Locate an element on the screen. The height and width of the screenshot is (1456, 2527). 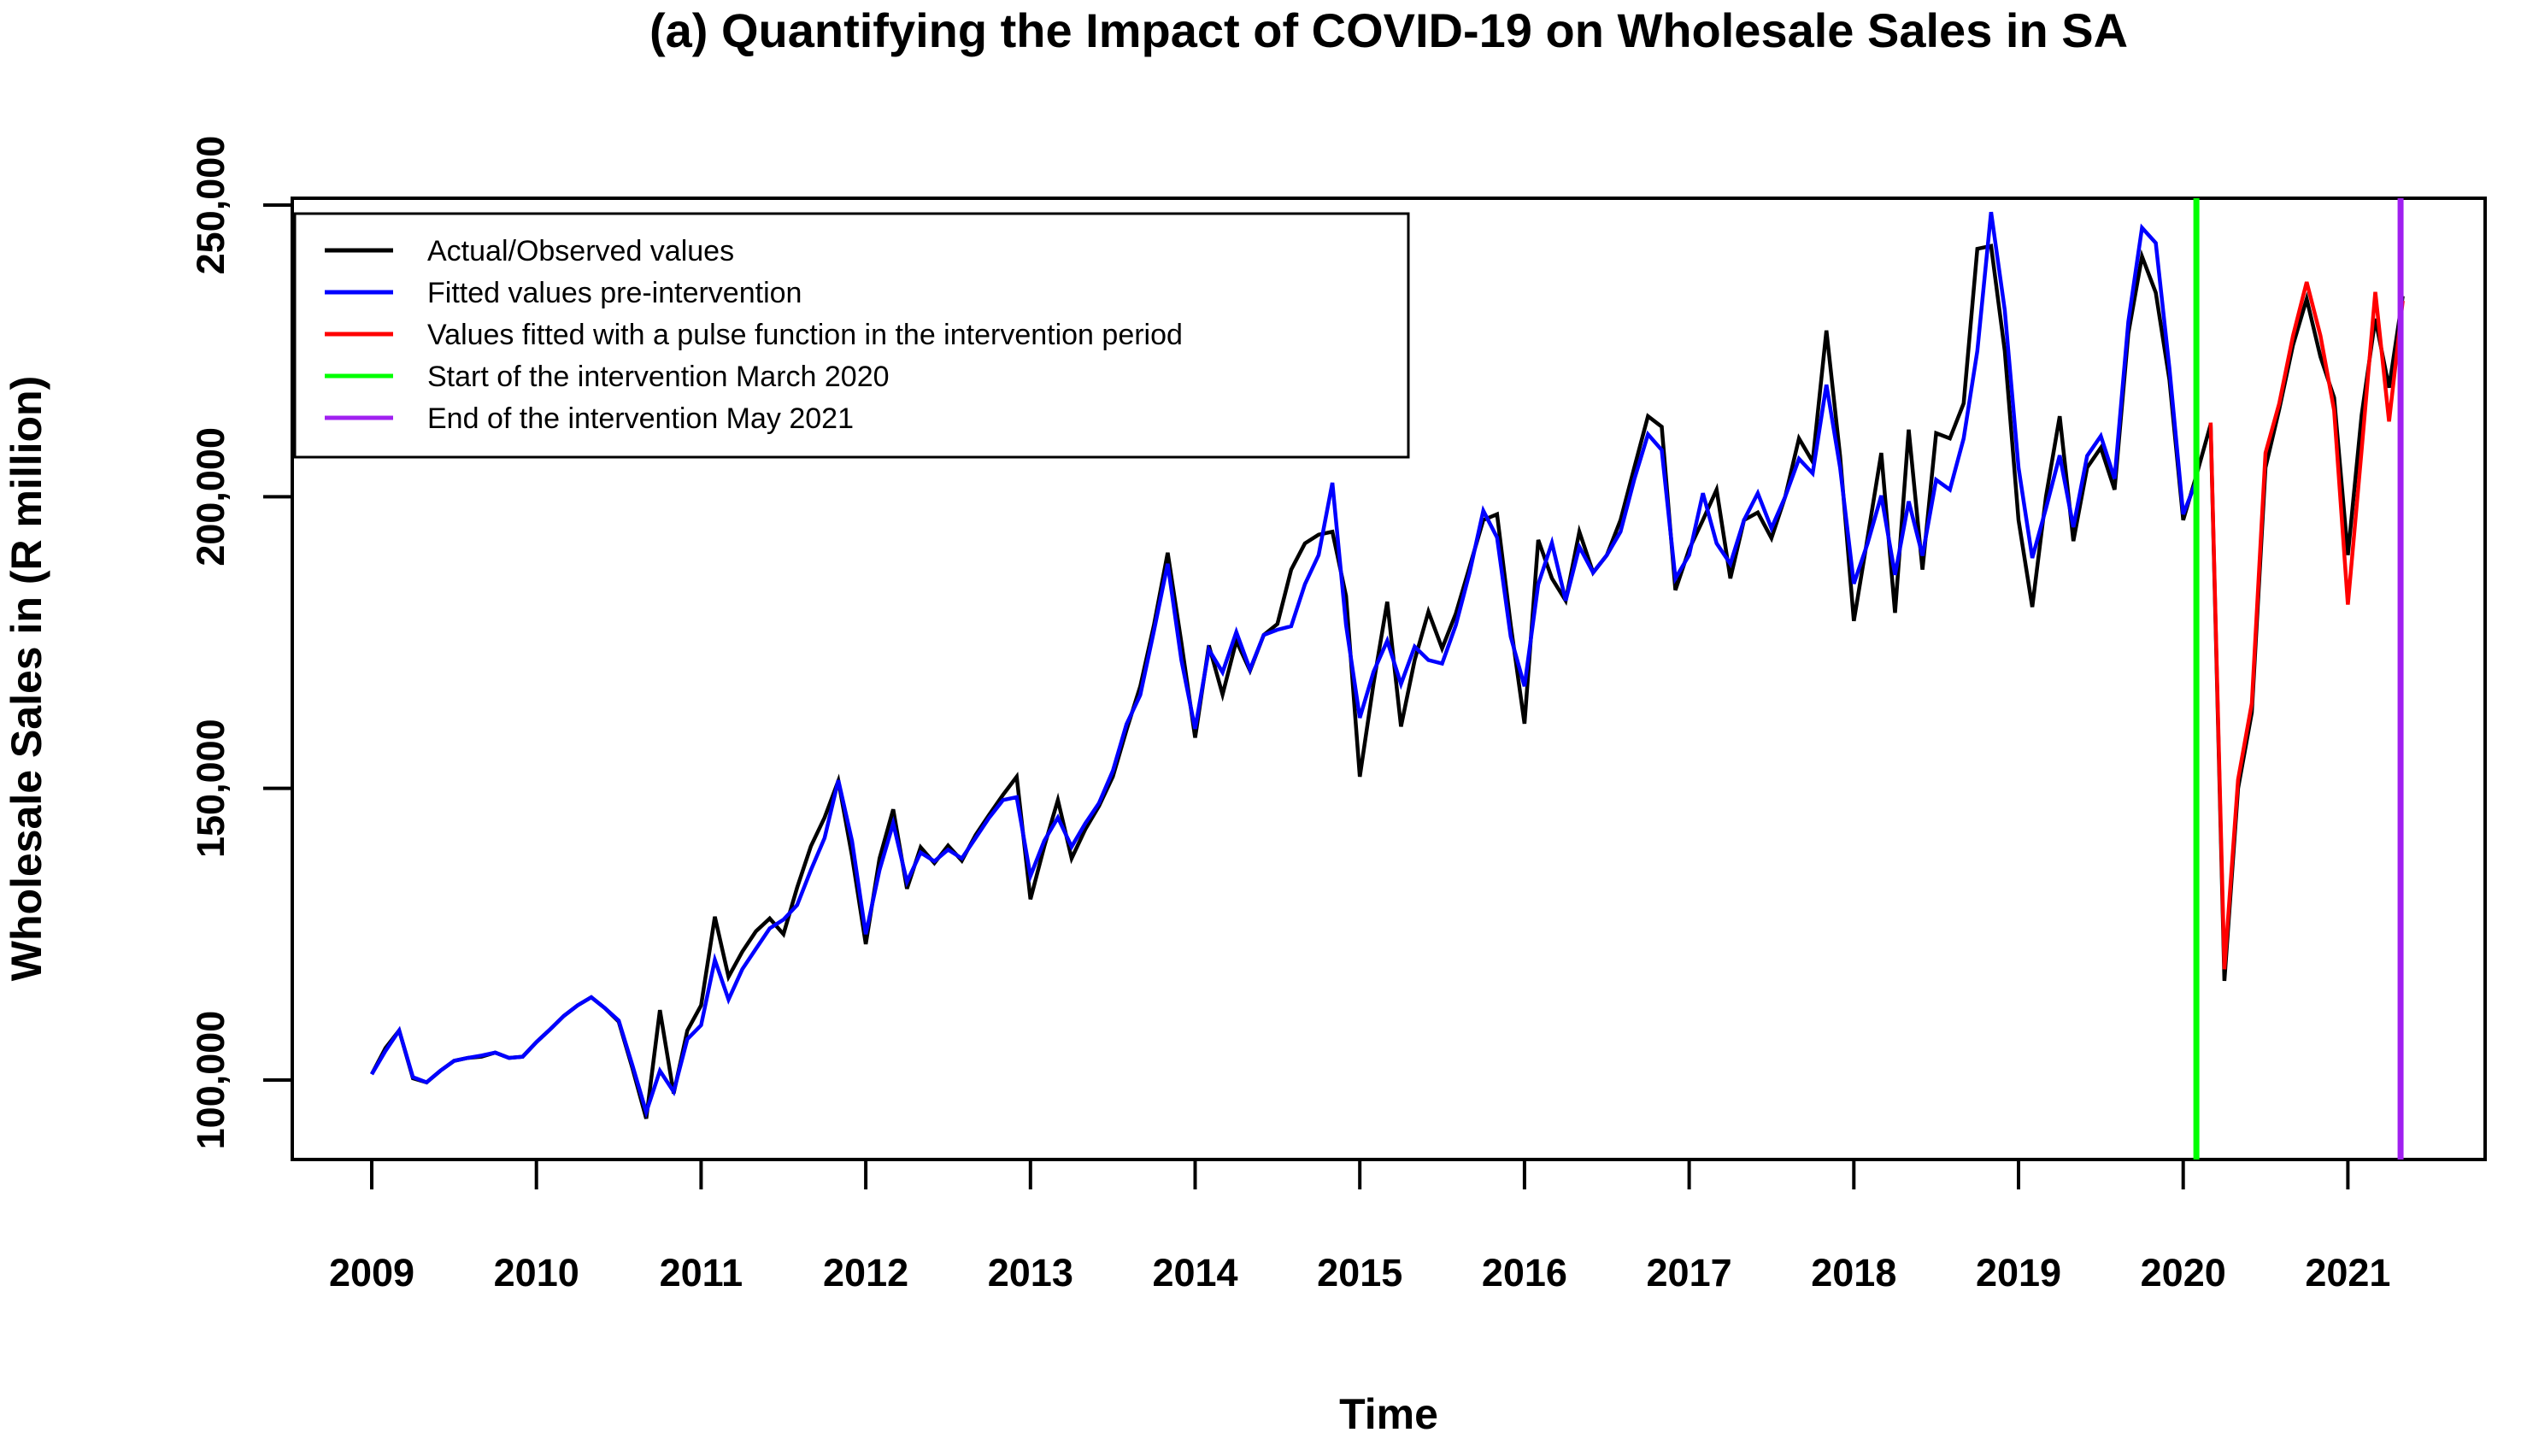
x-tick-label: 2014 is located at coordinates (1194, 1273).